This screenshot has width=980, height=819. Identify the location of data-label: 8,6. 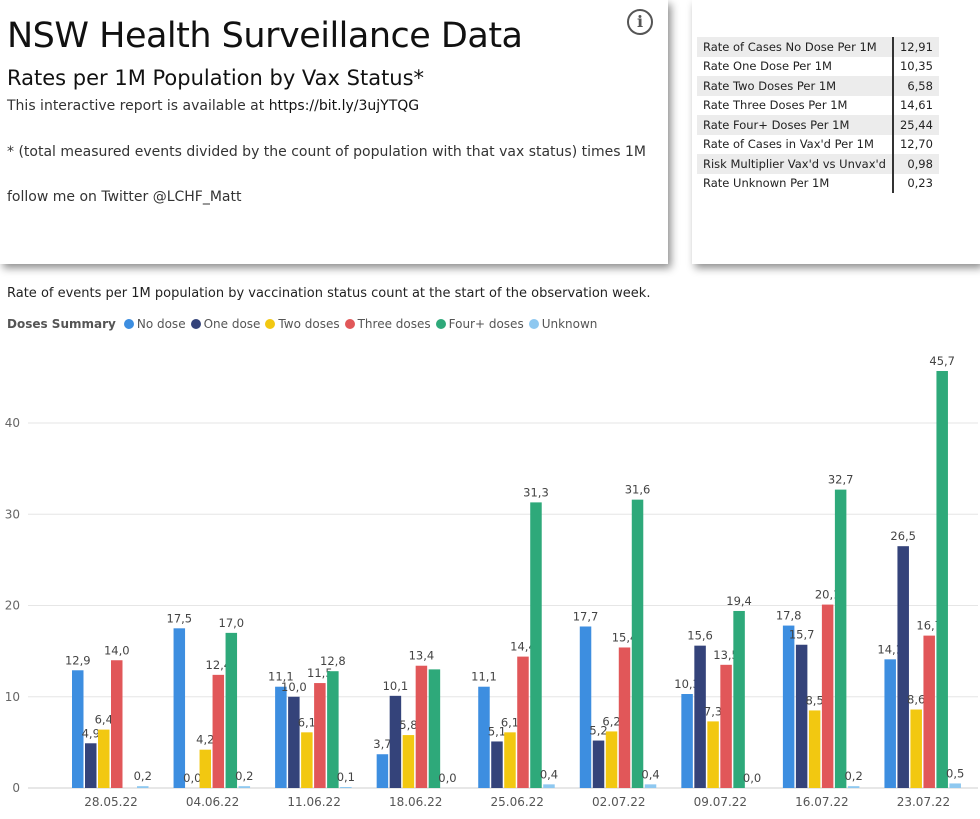
(916, 700).